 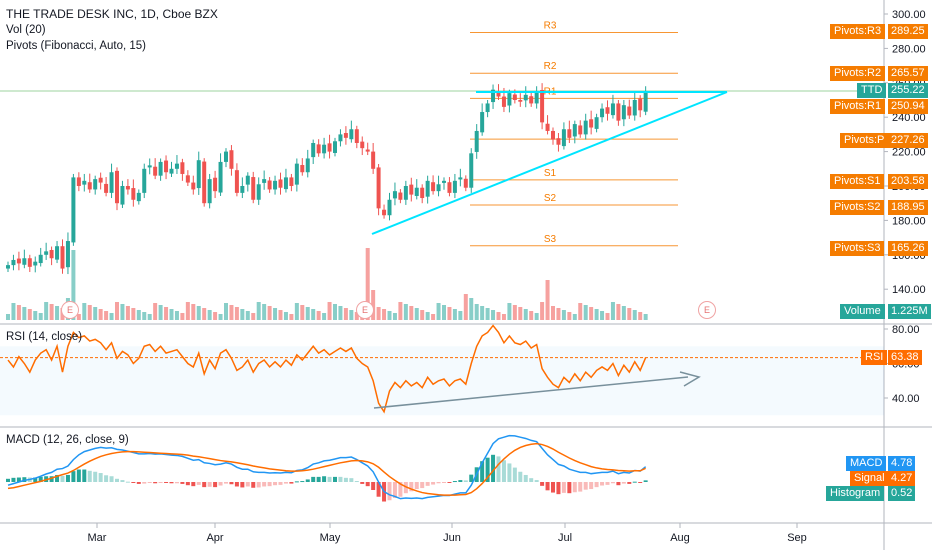 What do you see at coordinates (26, 30) in the screenshot?
I see `volume-indicator-label: Vol (20)` at bounding box center [26, 30].